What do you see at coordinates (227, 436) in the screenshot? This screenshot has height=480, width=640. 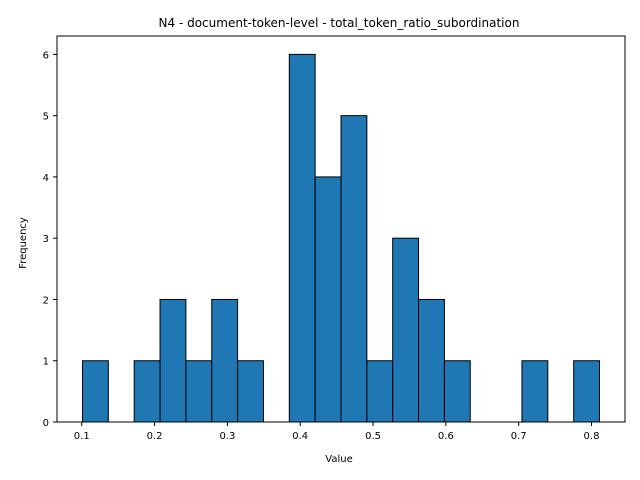 I see `x-tick-label: 0.3` at bounding box center [227, 436].